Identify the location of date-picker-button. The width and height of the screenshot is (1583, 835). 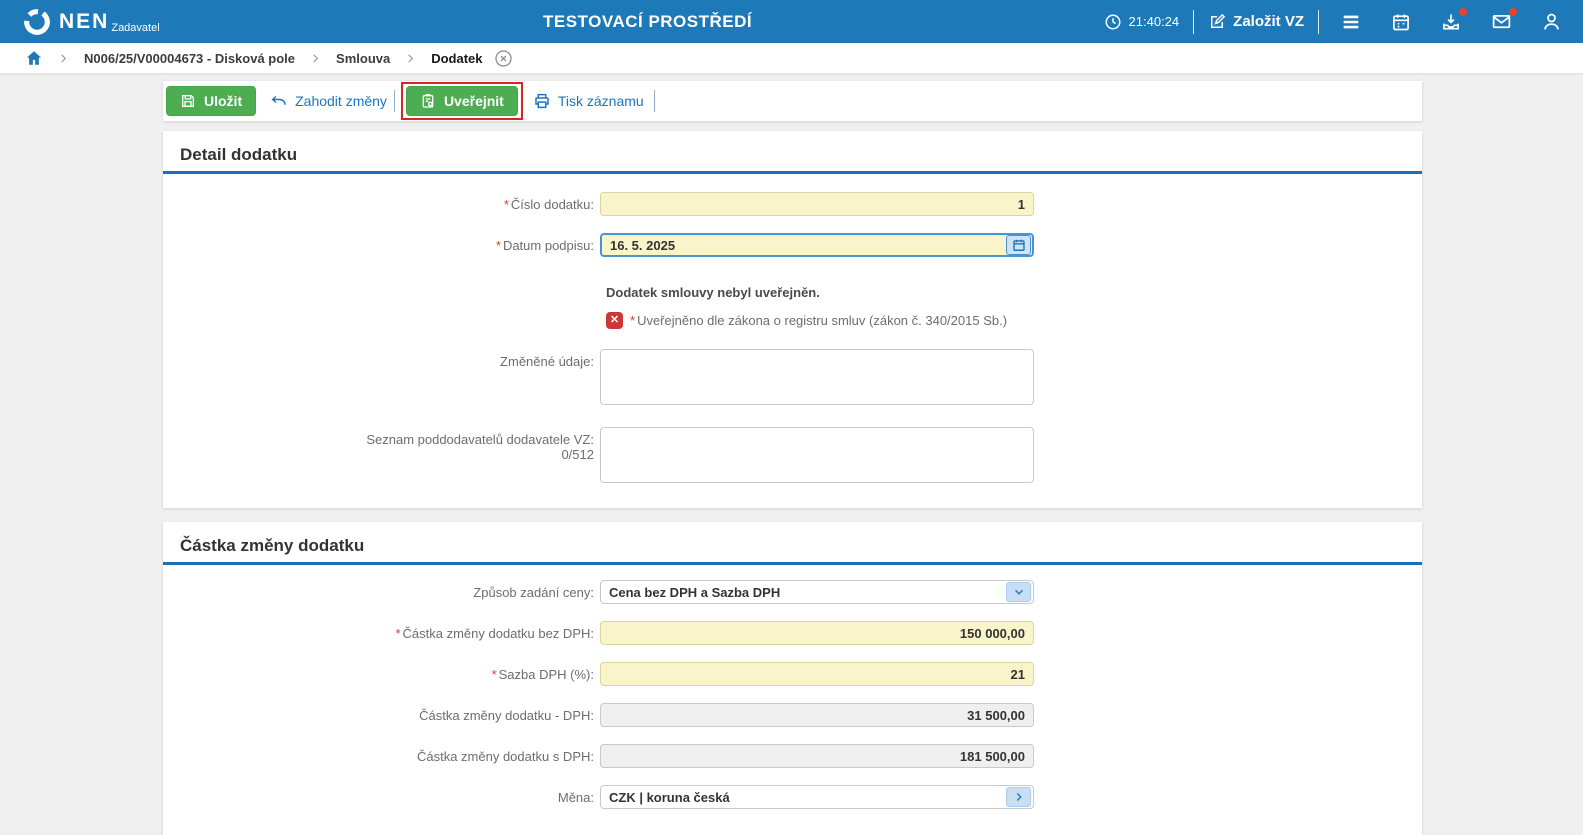
(1018, 245).